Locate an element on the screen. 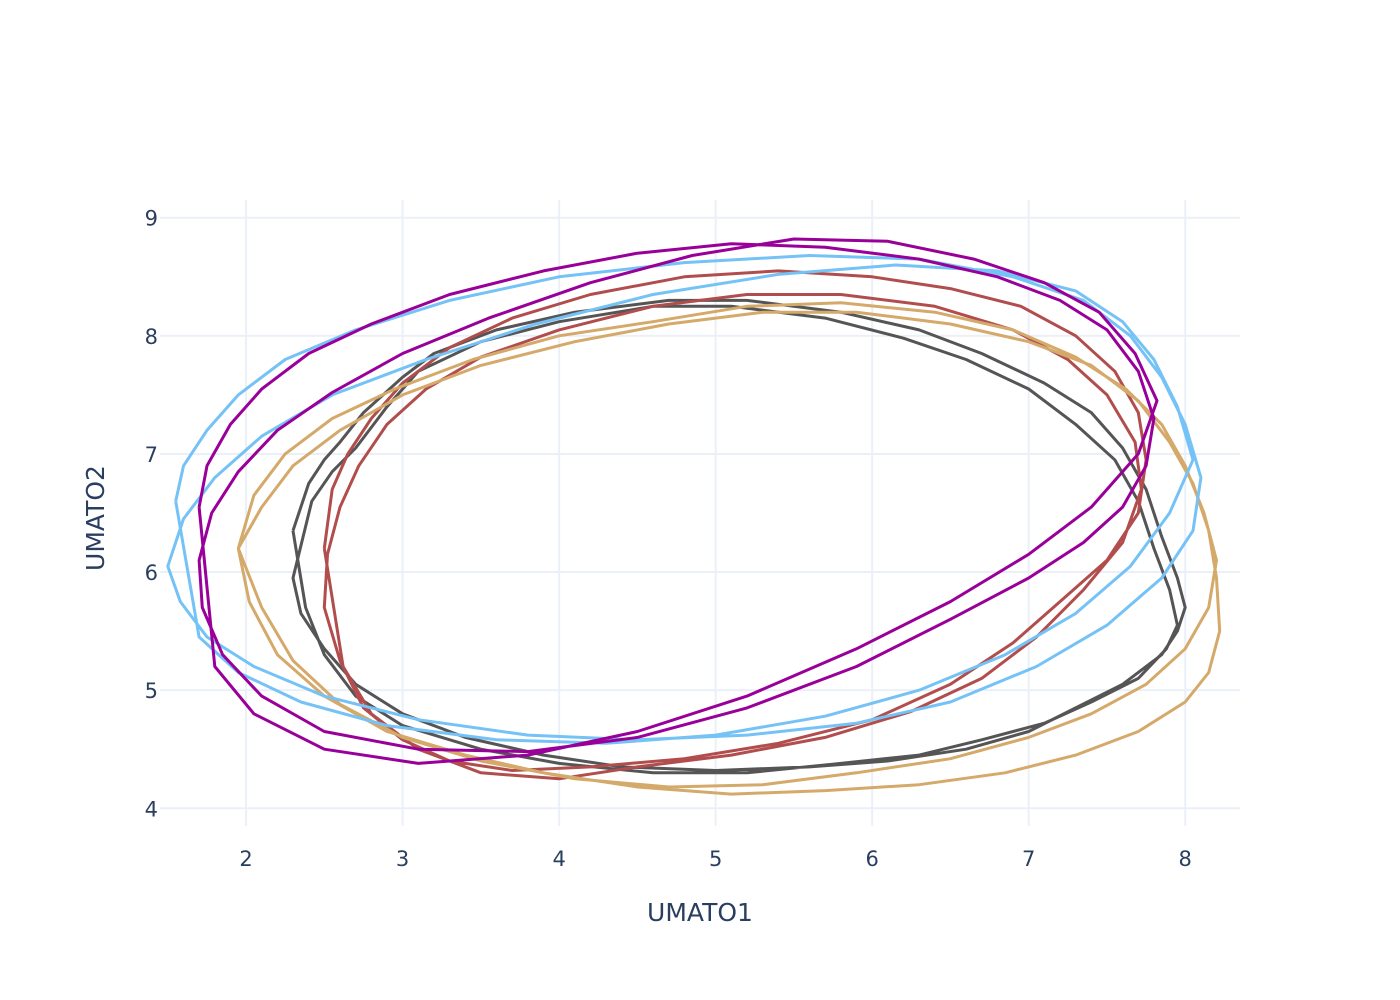 The width and height of the screenshot is (1400, 1000). x-tick-label: 6 is located at coordinates (871, 859).